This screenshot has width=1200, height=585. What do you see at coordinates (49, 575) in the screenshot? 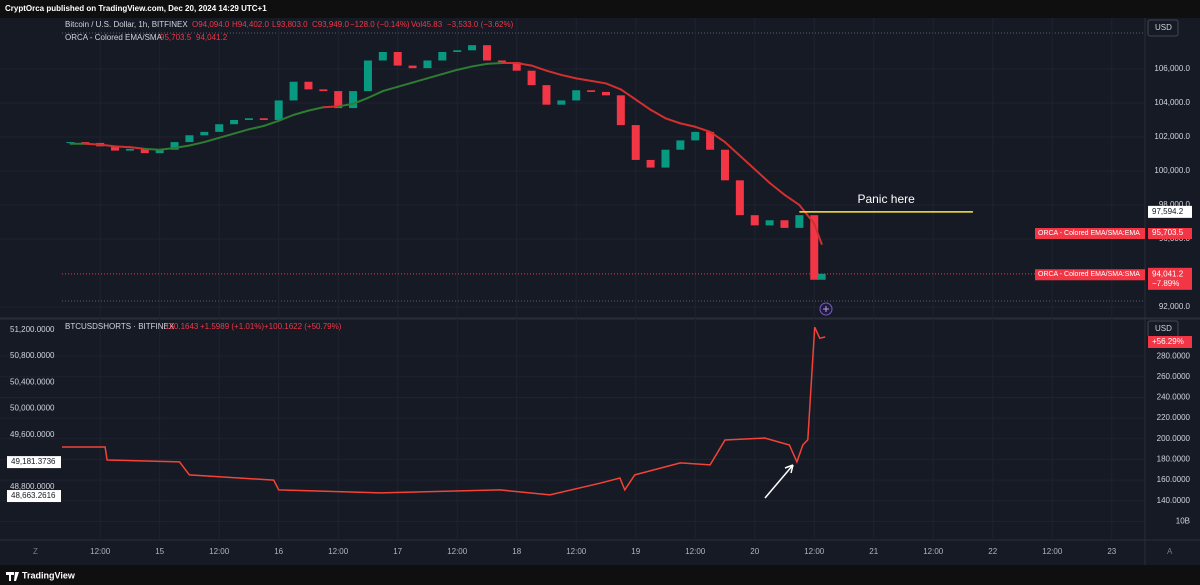
I see `brand: TradingView` at bounding box center [49, 575].